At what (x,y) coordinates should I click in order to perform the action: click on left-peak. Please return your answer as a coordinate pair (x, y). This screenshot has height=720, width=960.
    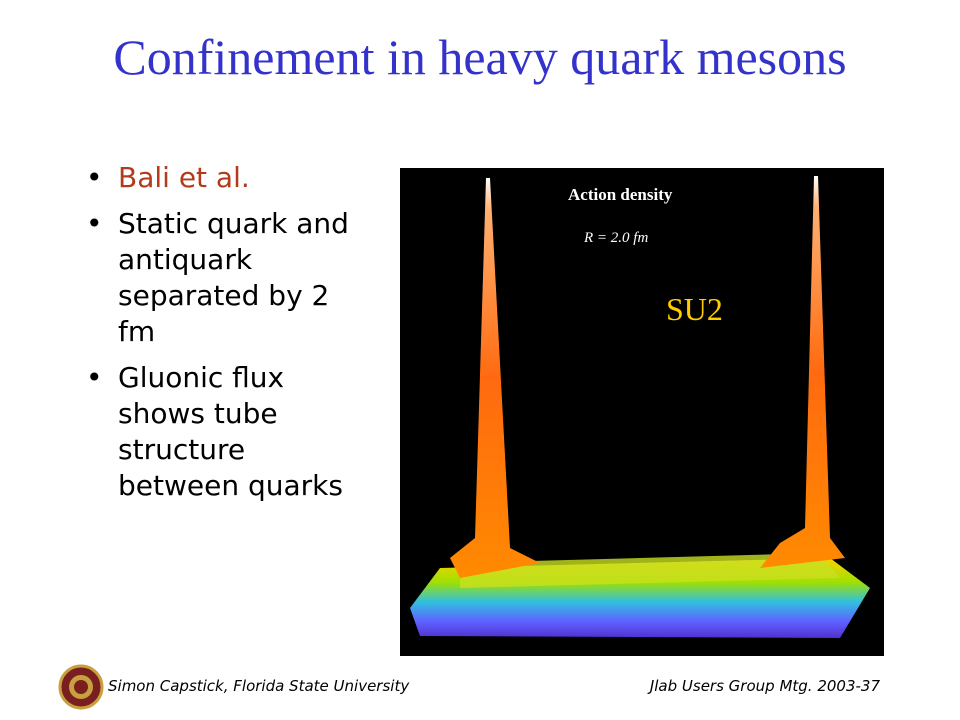
    Looking at the image, I should click on (495, 378).